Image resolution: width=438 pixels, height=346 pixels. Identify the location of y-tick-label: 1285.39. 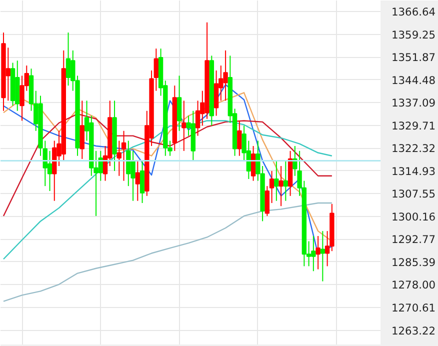
(414, 262).